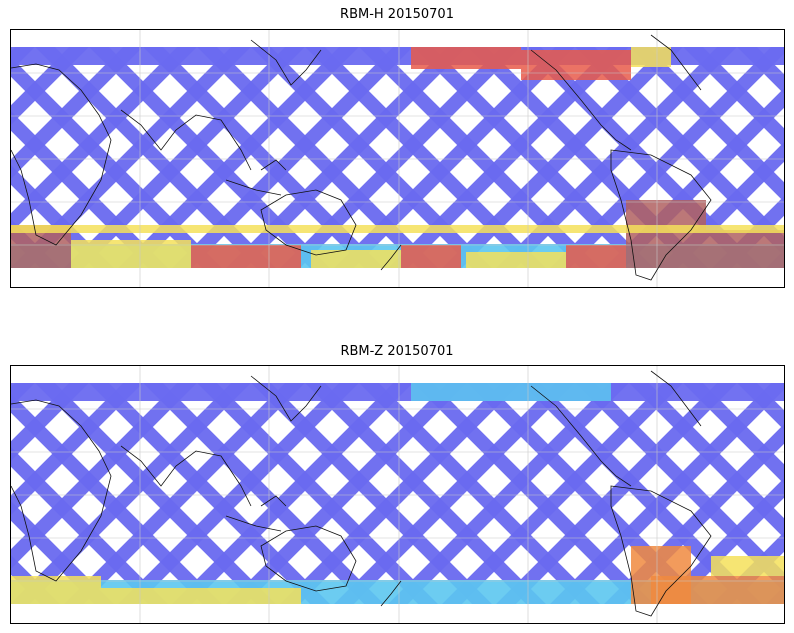 This screenshot has height=633, width=794. Describe the element at coordinates (397, 14) in the screenshot. I see `panel-title-rbm-h: RBM-H 20150701` at that location.